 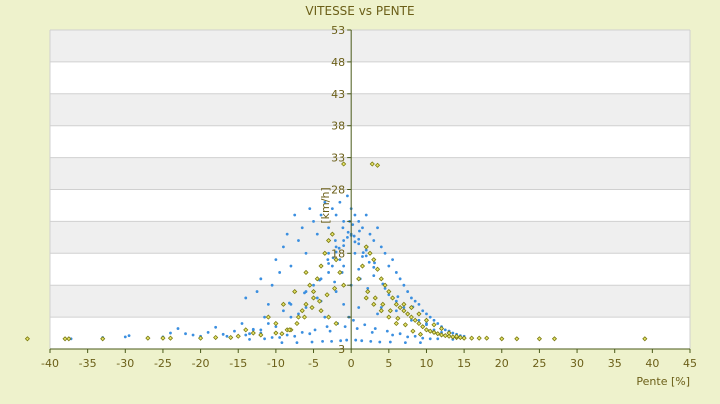 I want to click on x-tick-label: 25, so click(x=539, y=363).